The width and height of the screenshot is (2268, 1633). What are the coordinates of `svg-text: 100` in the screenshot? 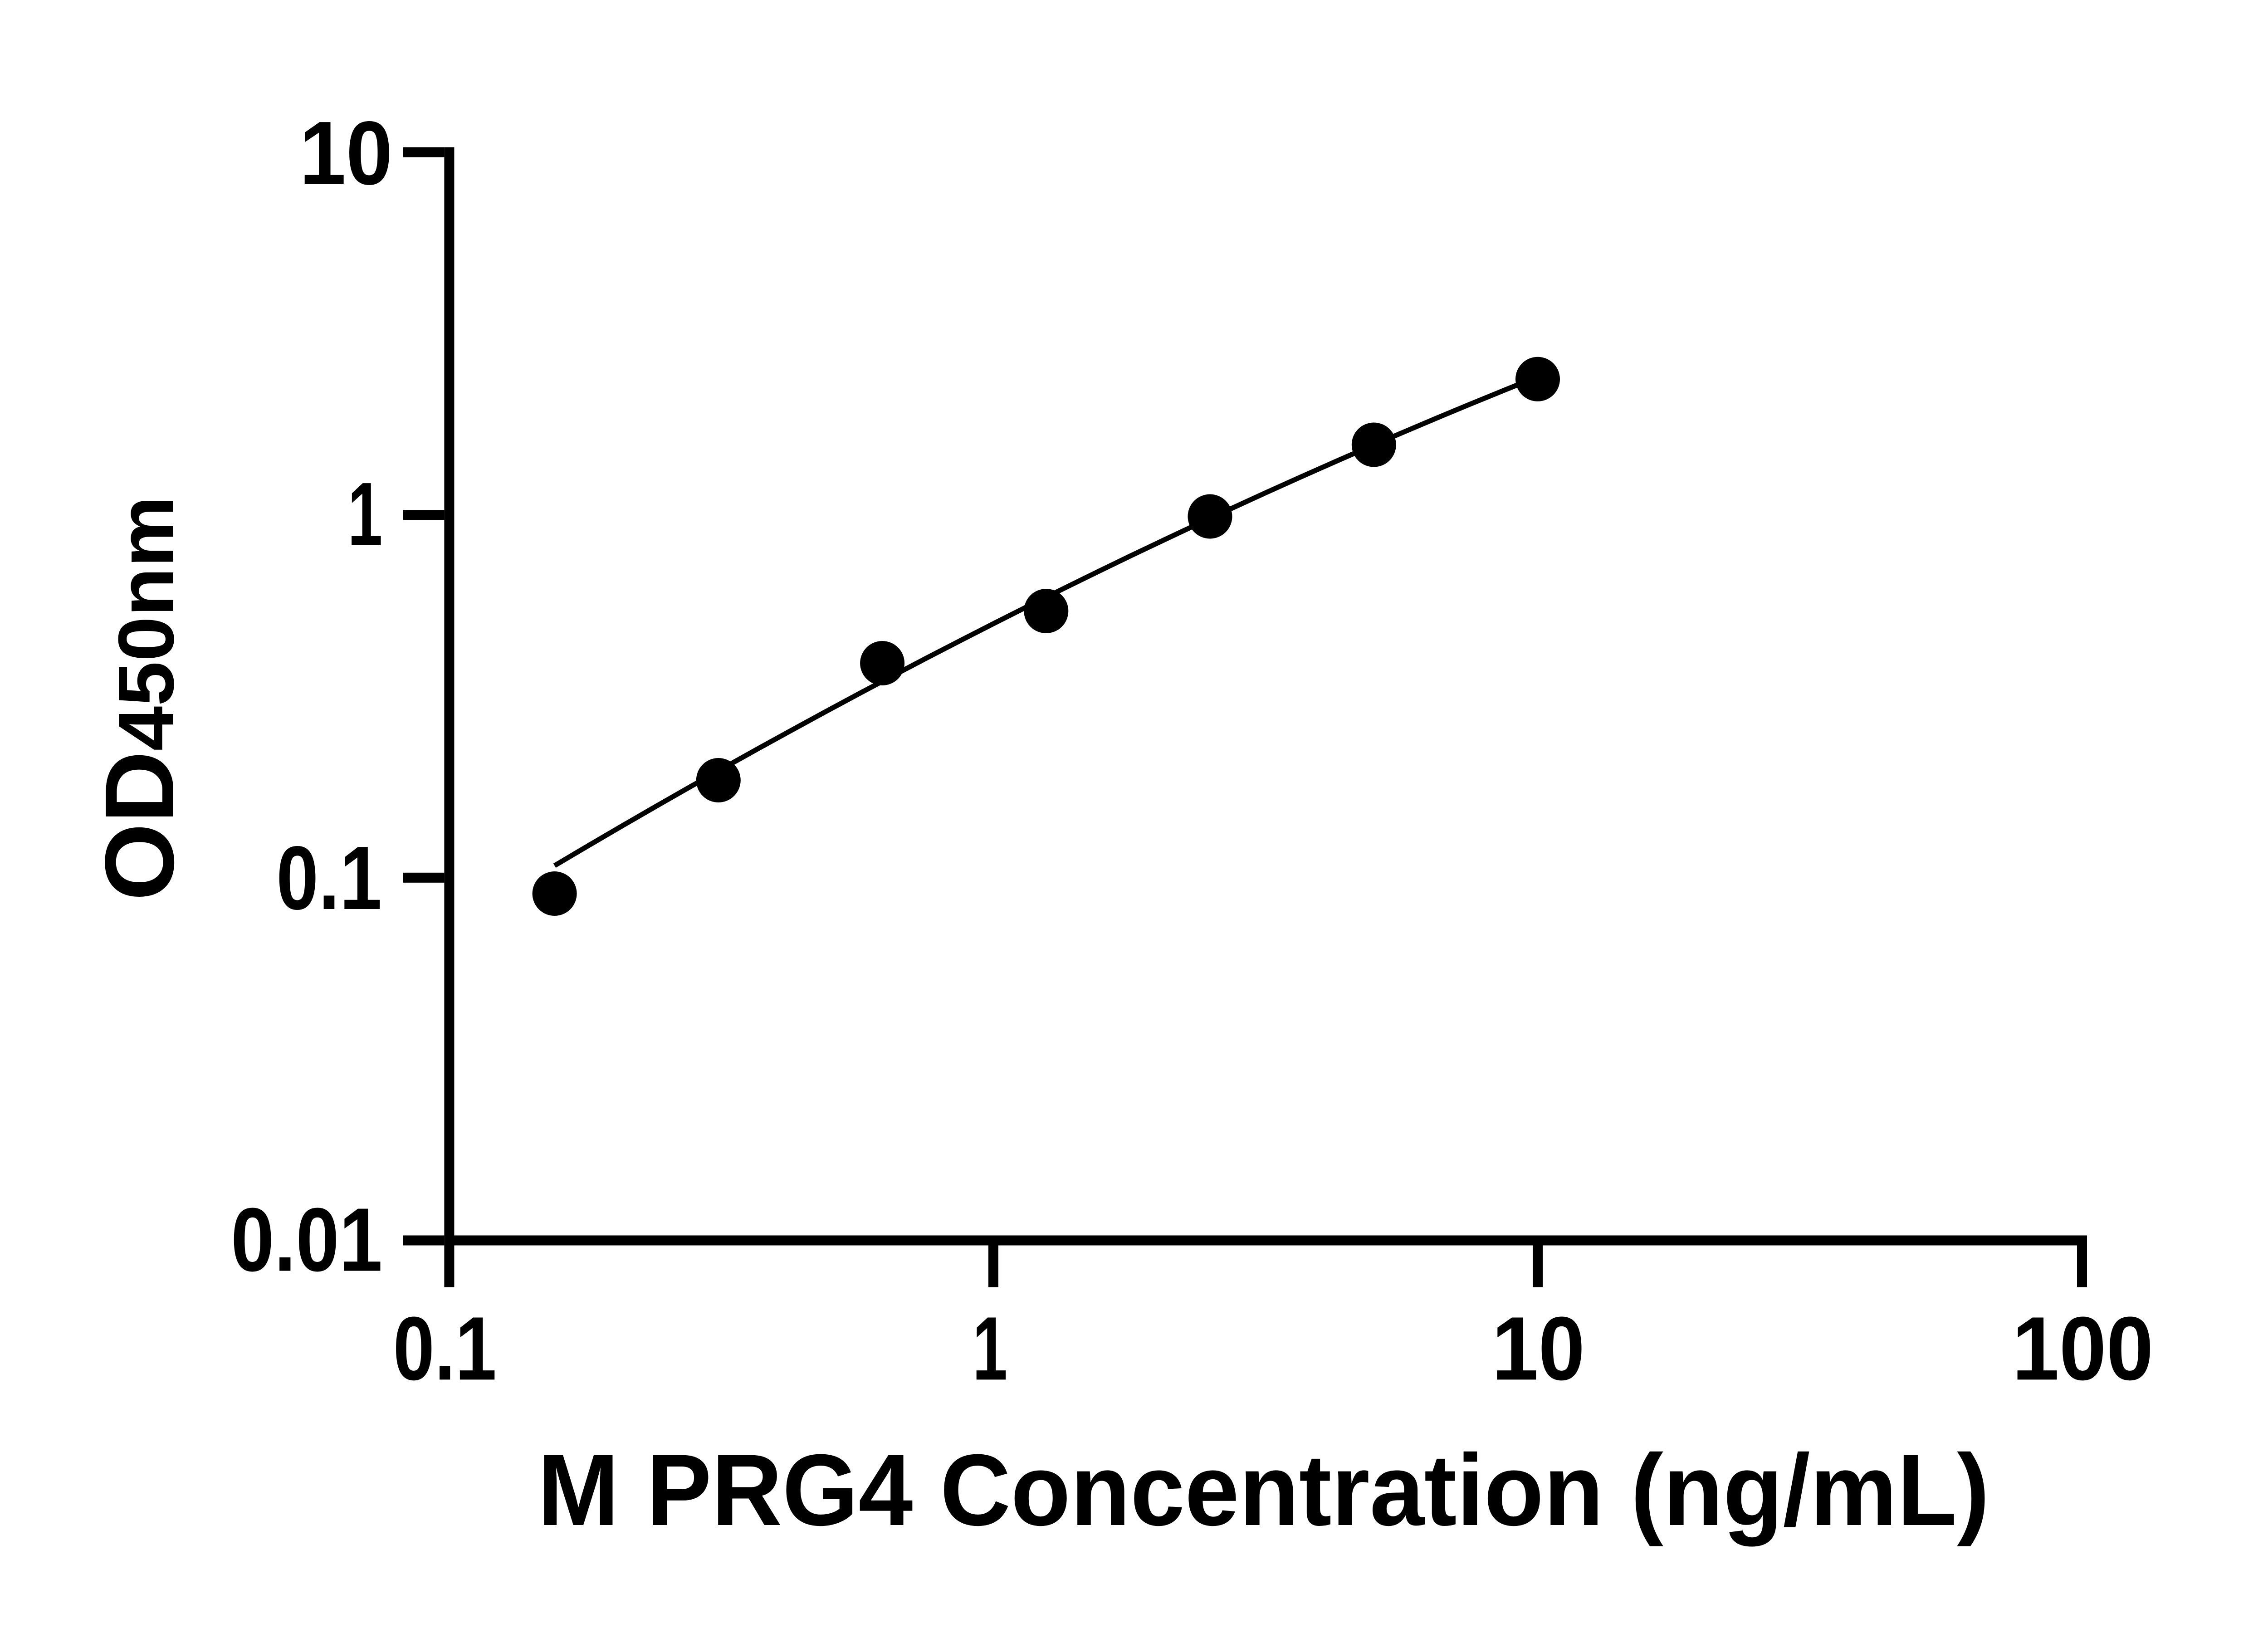 It's located at (2083, 1348).